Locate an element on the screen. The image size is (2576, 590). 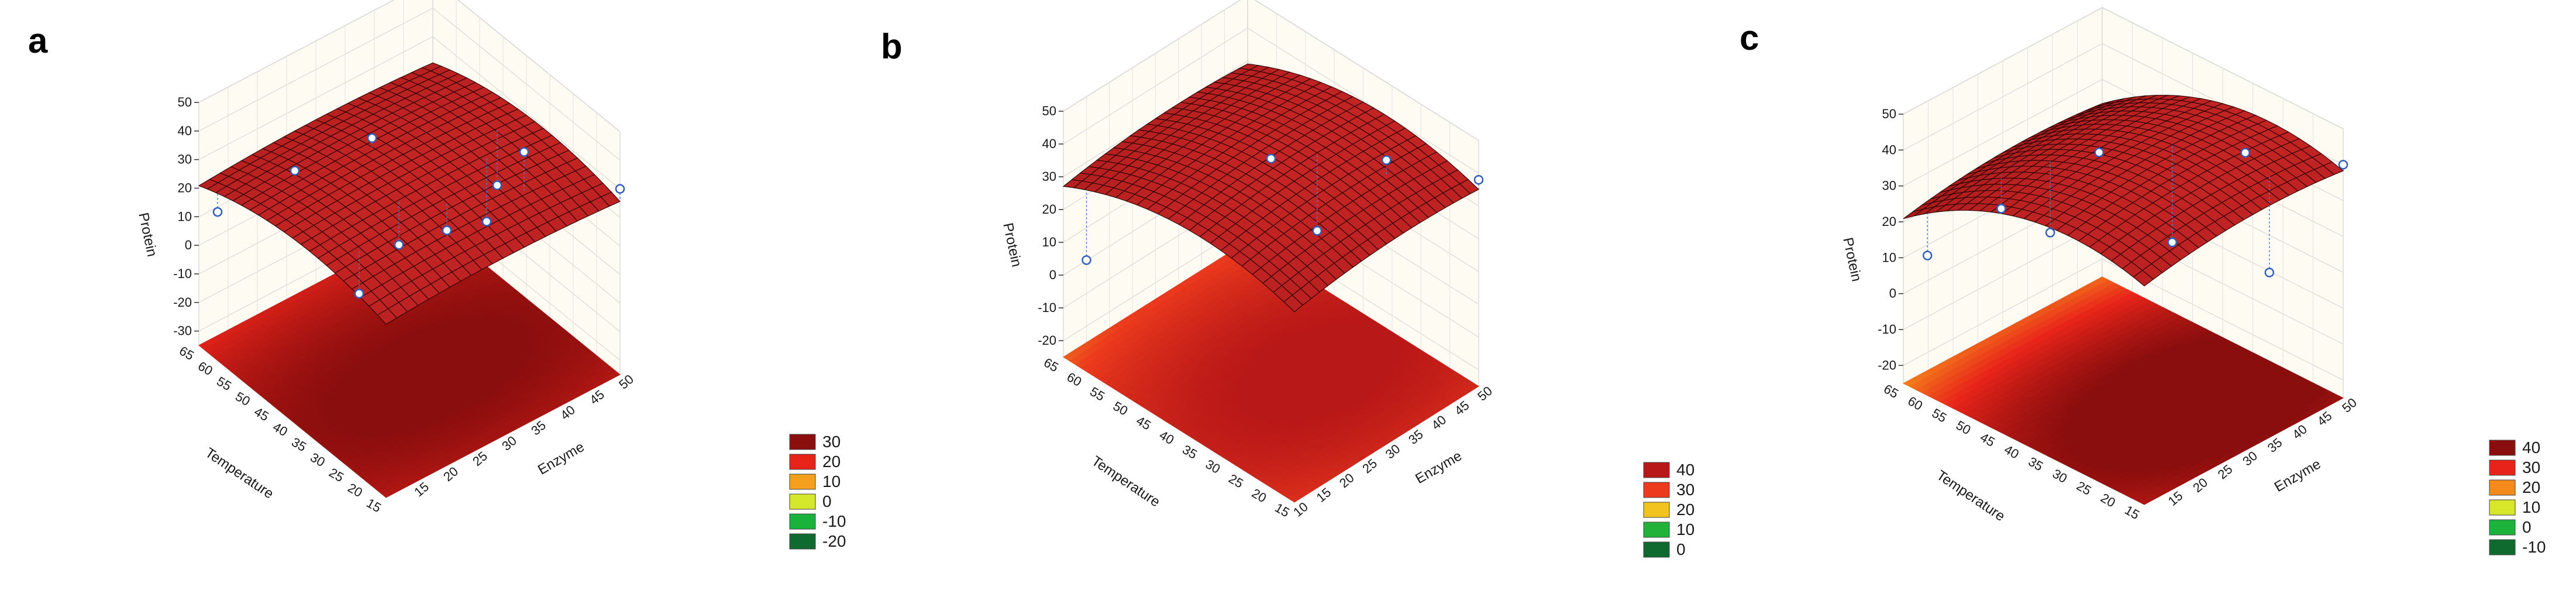
panel-label: b is located at coordinates (892, 46).